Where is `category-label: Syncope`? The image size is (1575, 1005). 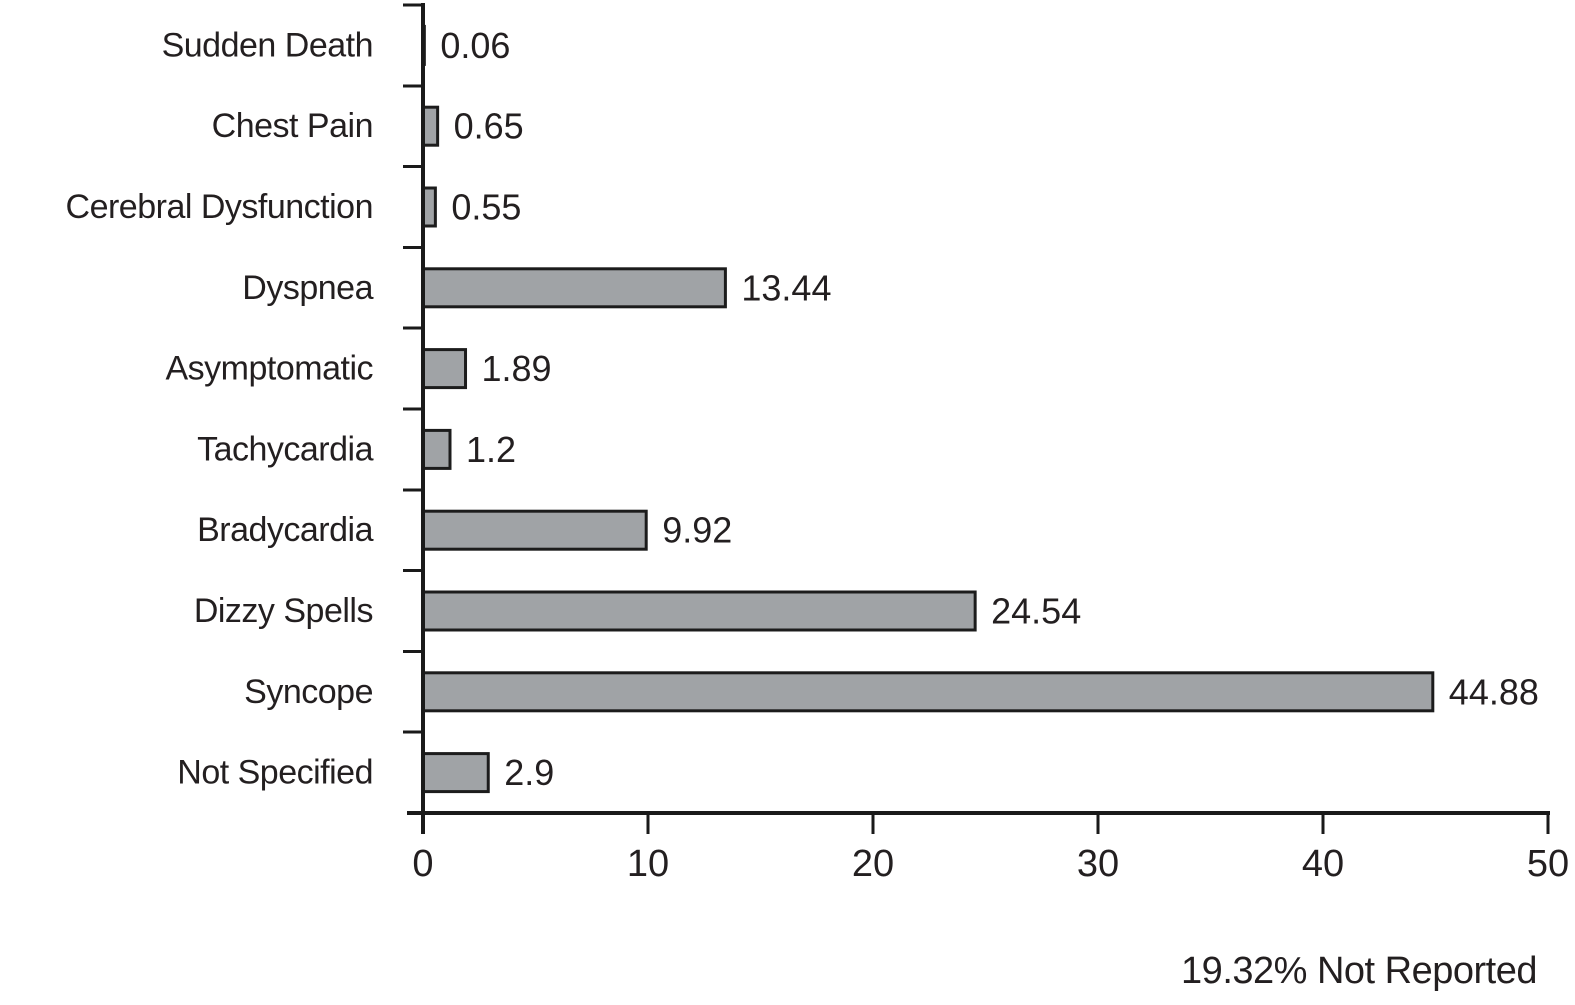 category-label: Syncope is located at coordinates (308, 692).